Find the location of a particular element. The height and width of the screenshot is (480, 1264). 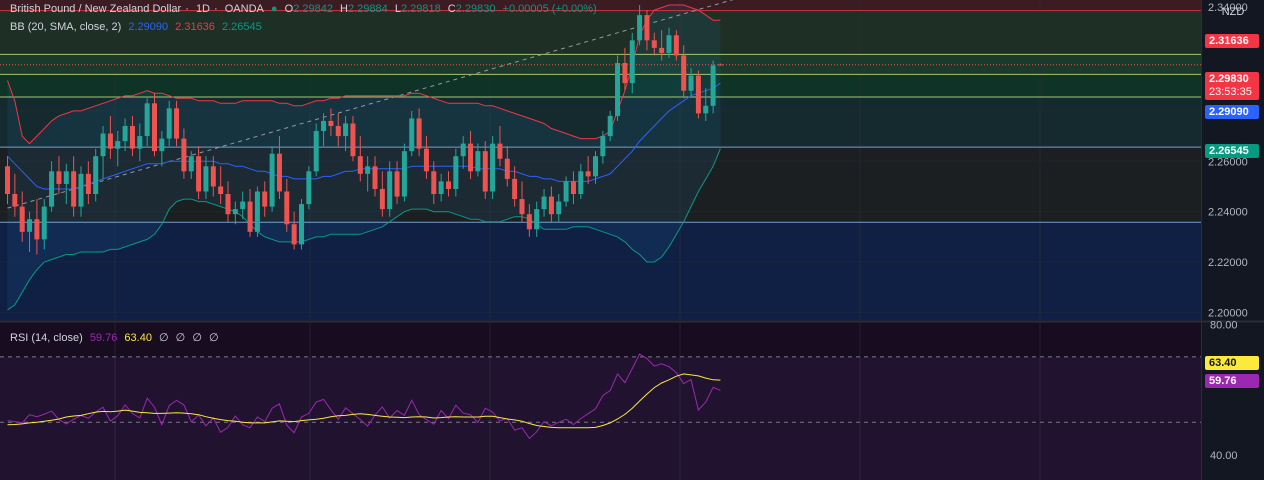

rsi-line is located at coordinates (364, 396).